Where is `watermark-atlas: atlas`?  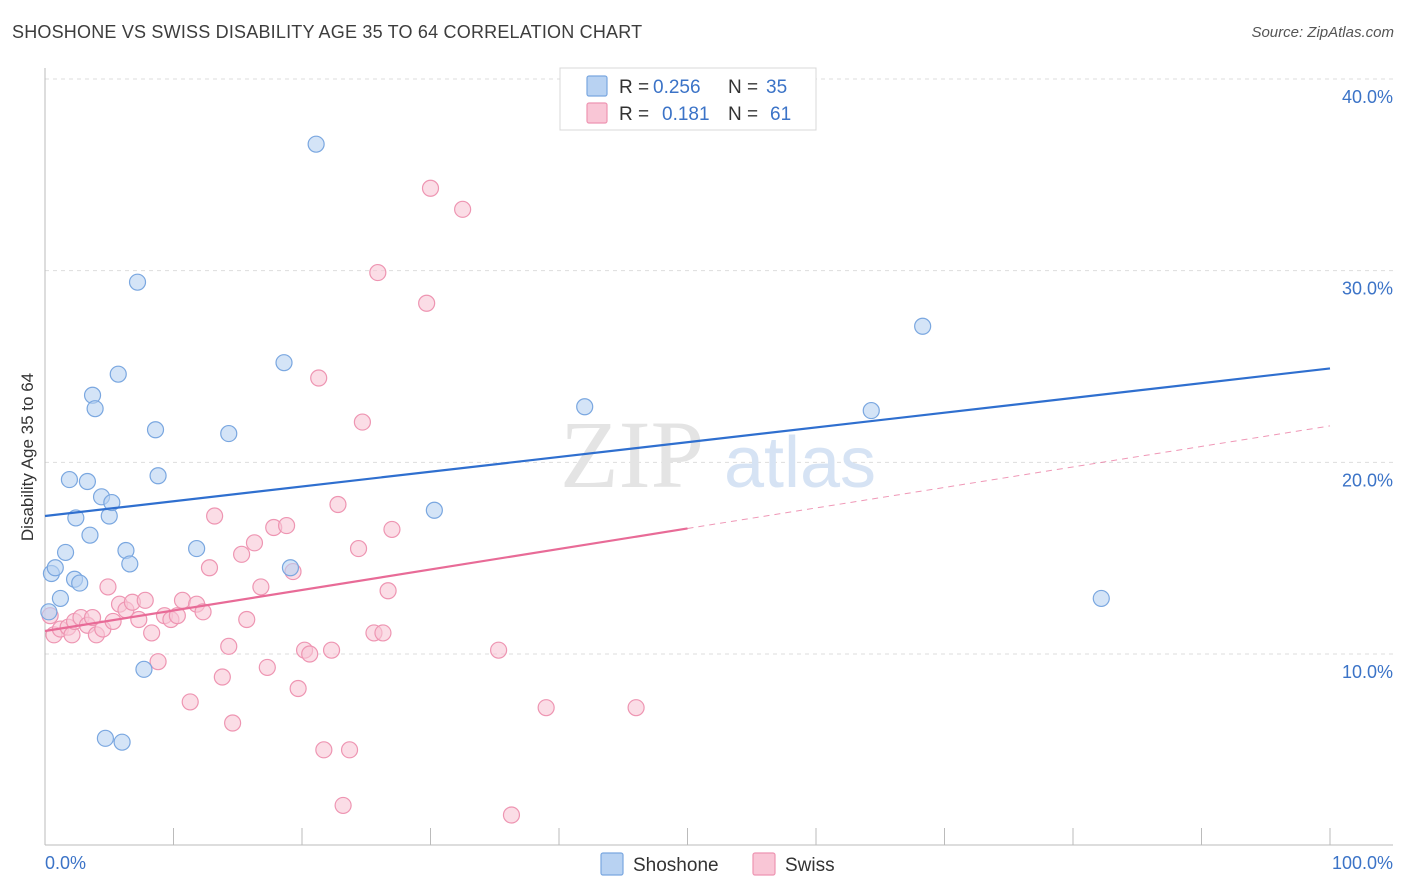 watermark-atlas: atlas is located at coordinates (800, 463).